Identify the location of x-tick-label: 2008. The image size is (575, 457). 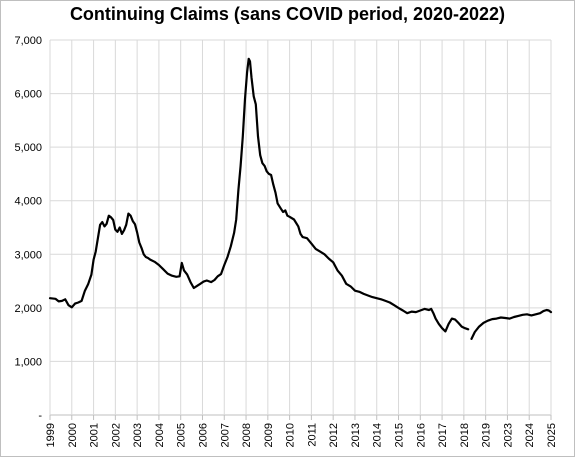
(247, 435).